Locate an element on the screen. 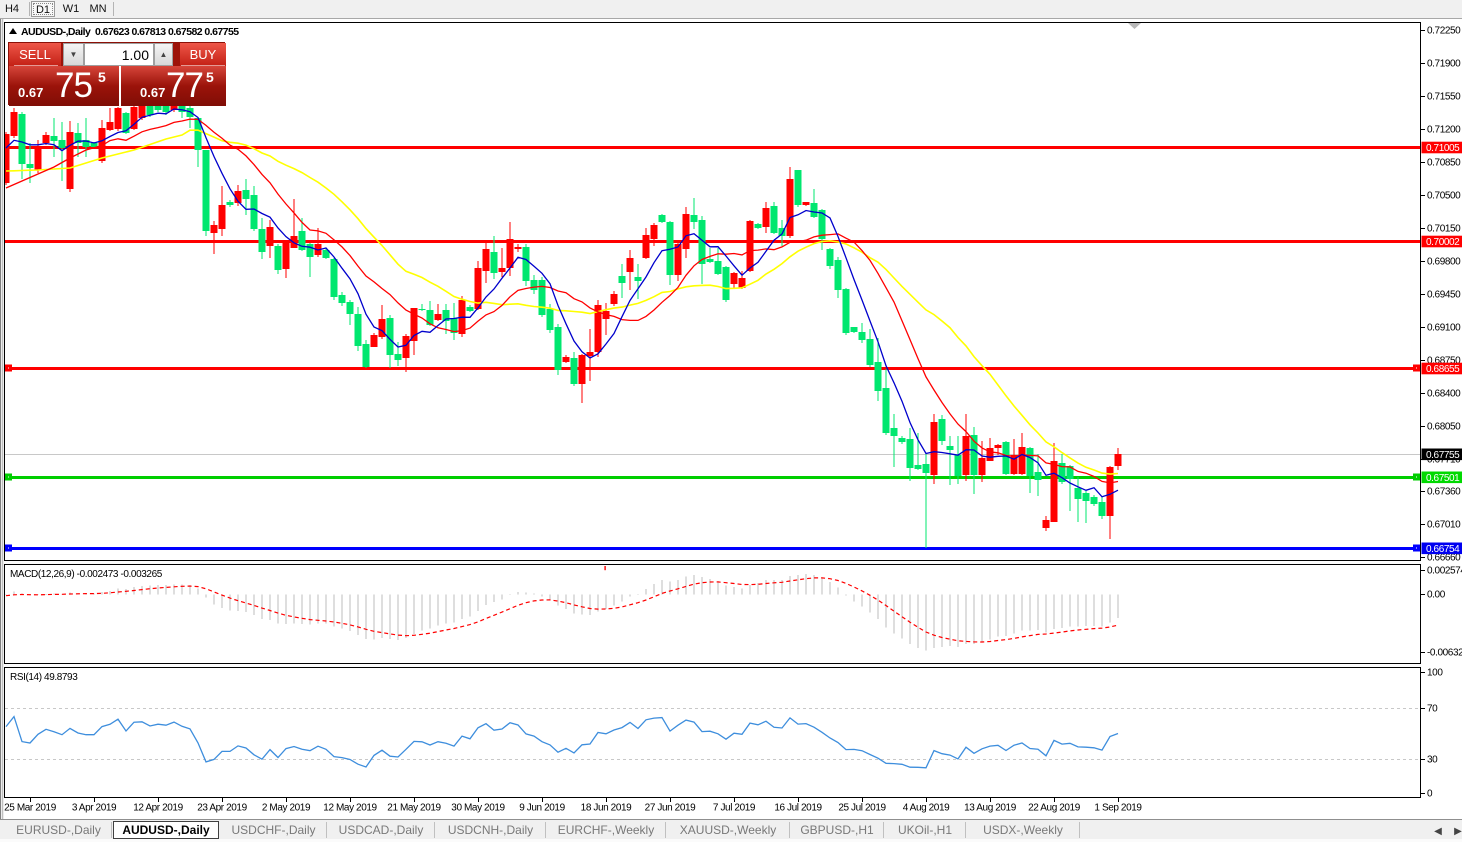  svg-text: 0.70150 is located at coordinates (1444, 229).